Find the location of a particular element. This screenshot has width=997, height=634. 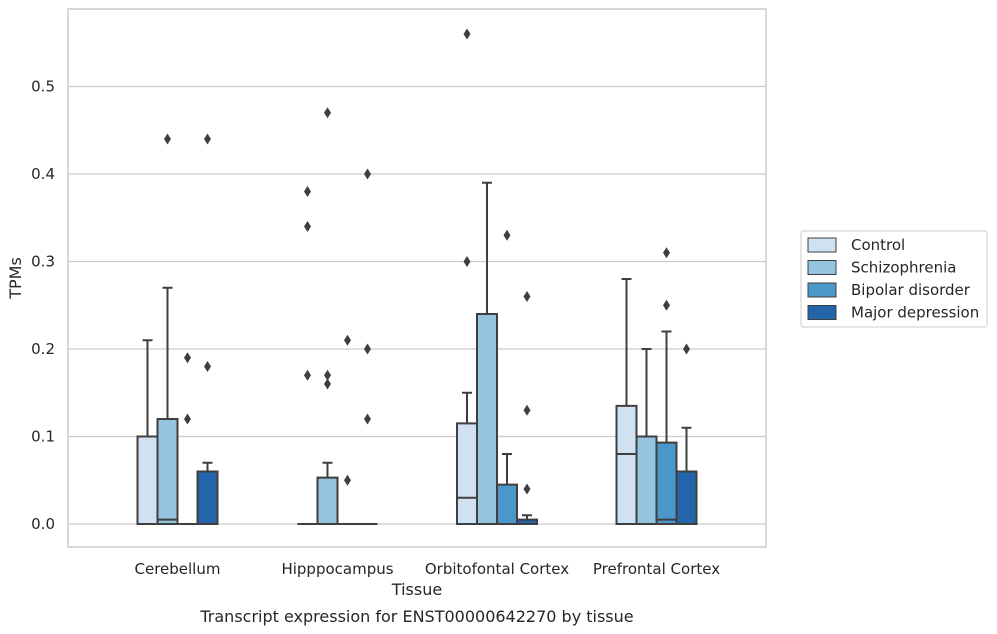

legend-frame is located at coordinates (894, 279).